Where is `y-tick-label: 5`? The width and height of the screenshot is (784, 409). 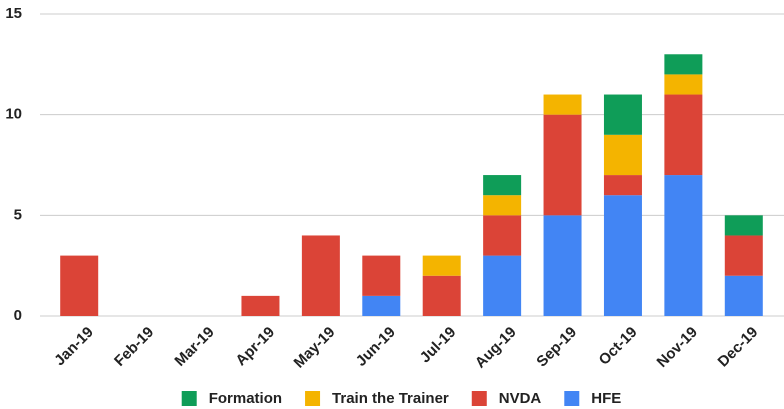
y-tick-label: 5 is located at coordinates (18, 214).